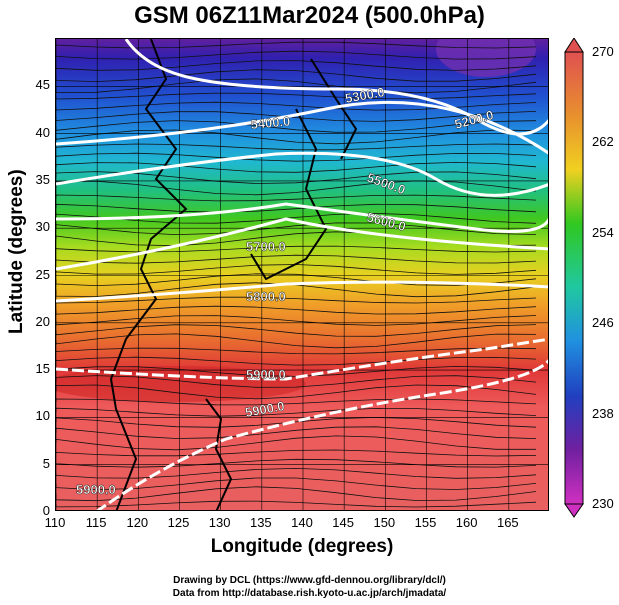 Image resolution: width=619 pixels, height=605 pixels. What do you see at coordinates (574, 510) in the screenshot?
I see `colorbar-bottom-arrow` at bounding box center [574, 510].